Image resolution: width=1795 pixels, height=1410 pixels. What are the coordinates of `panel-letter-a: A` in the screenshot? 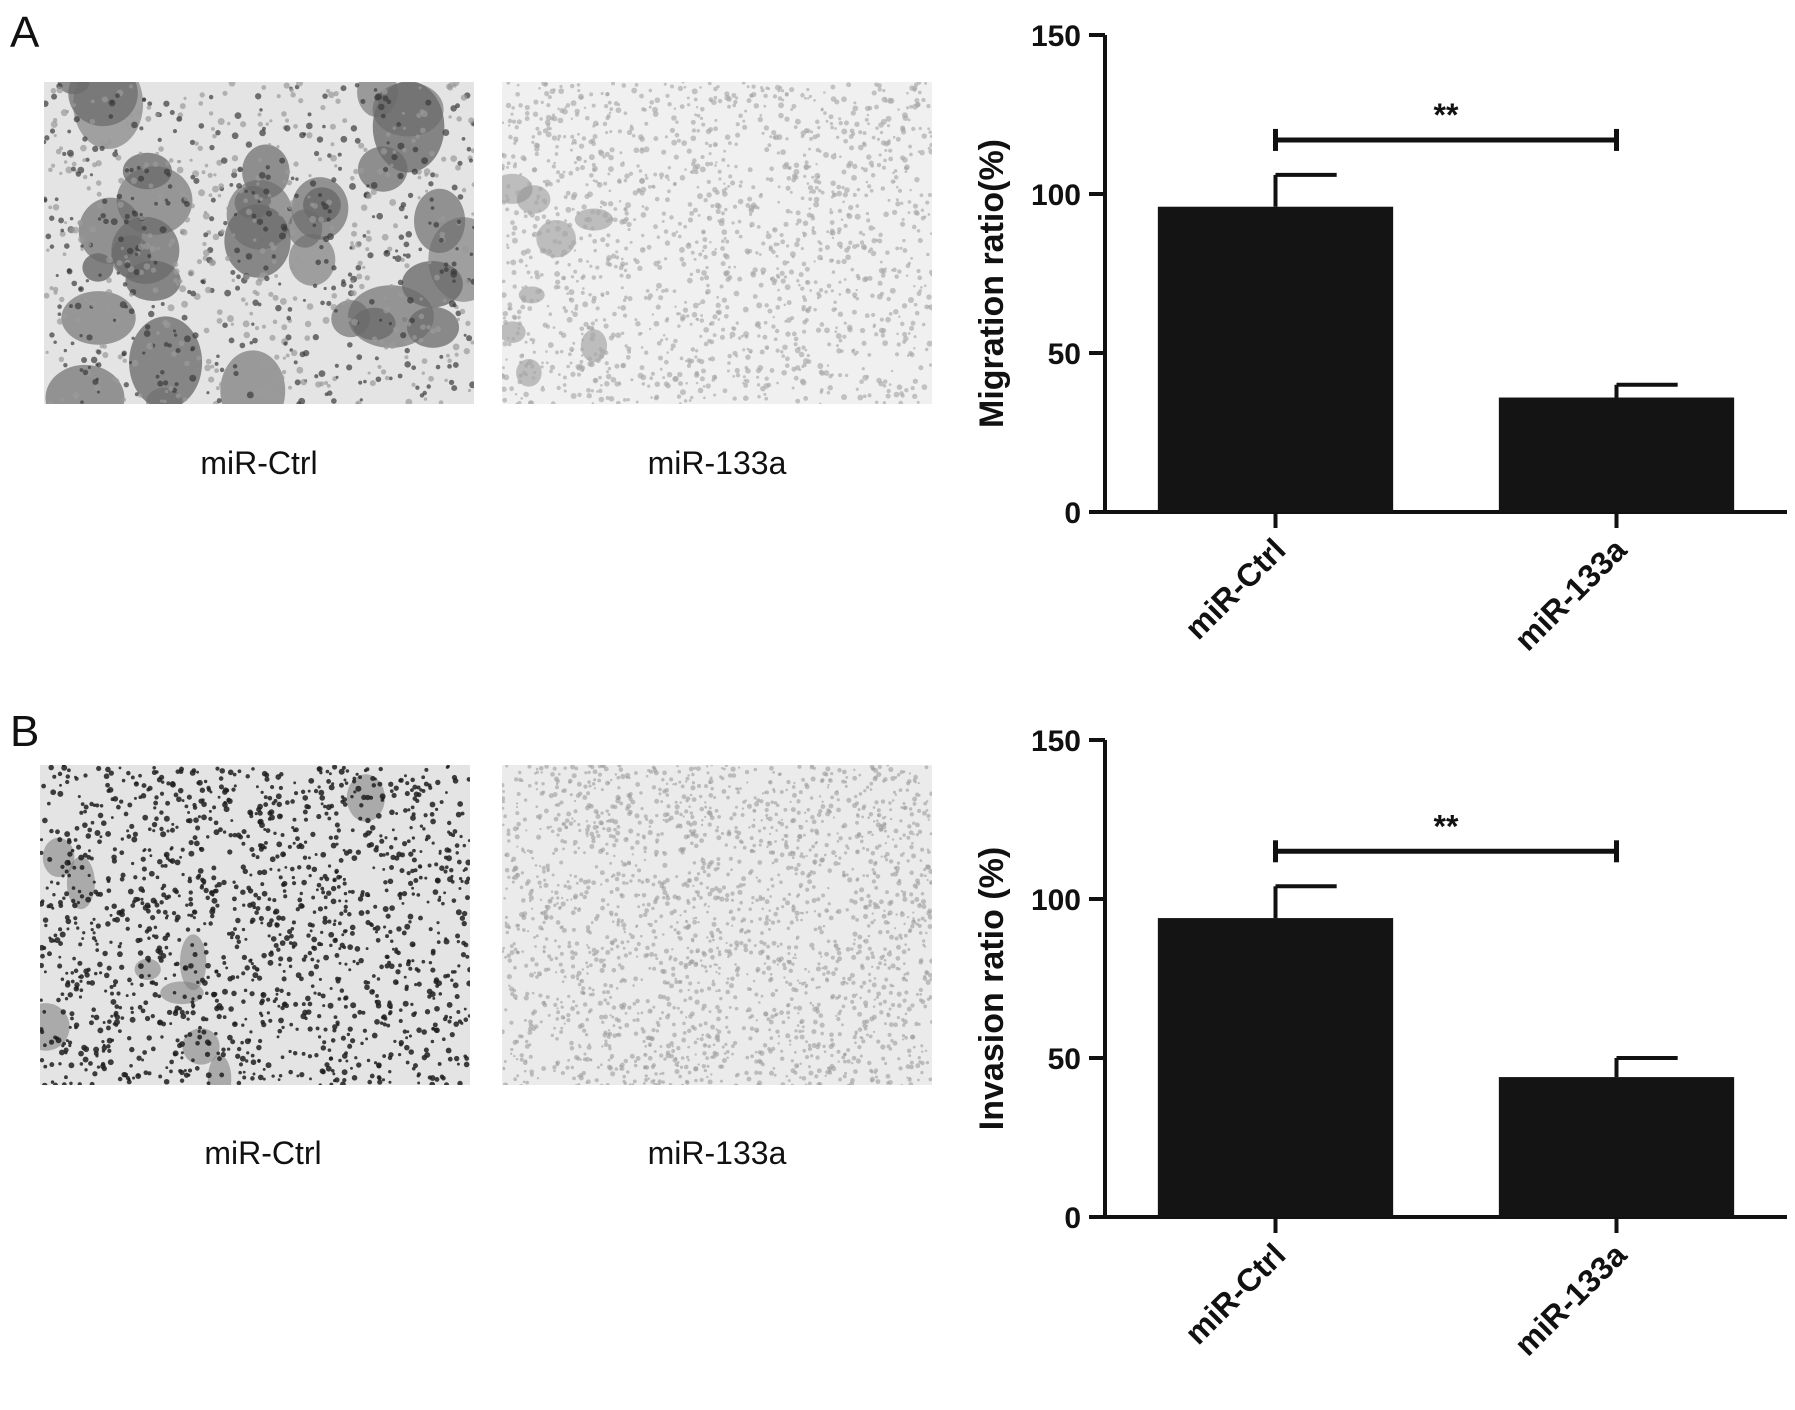 It's located at (24, 33).